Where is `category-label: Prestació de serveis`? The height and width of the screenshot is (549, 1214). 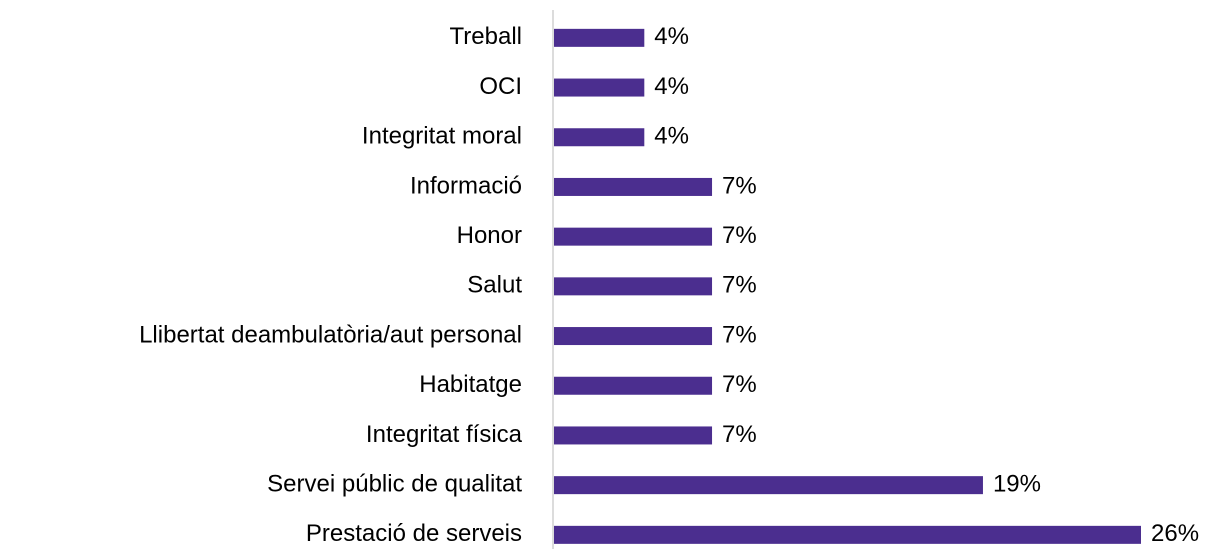 category-label: Prestació de serveis is located at coordinates (414, 533).